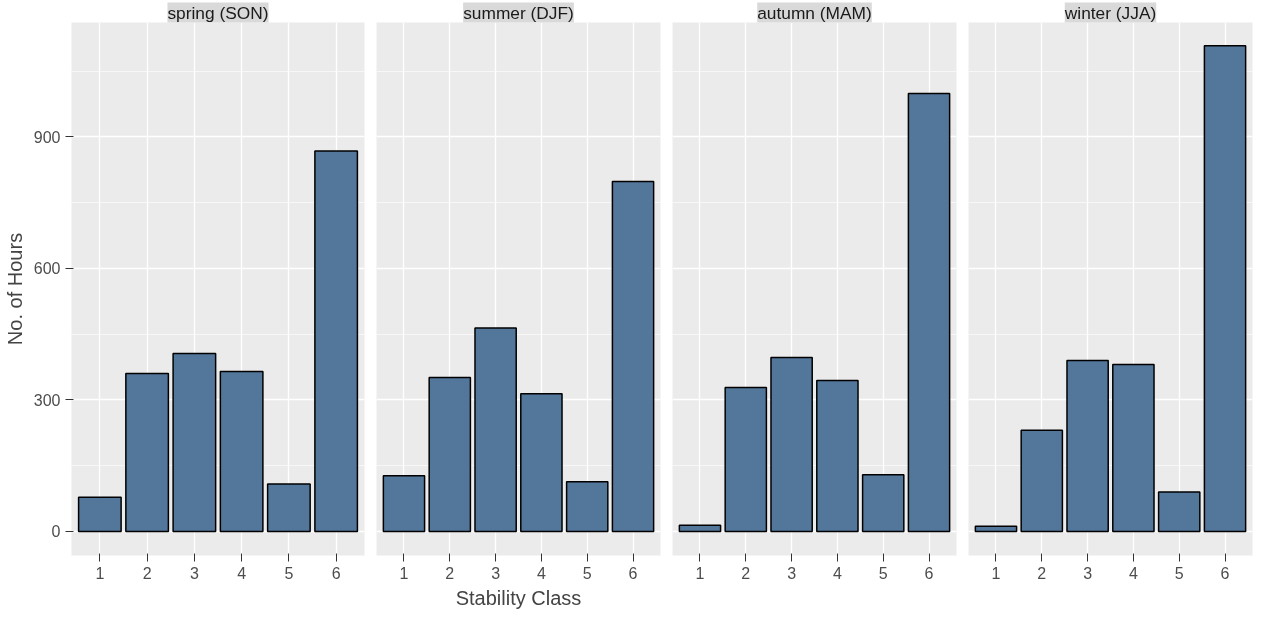  I want to click on y-tick-label: 300, so click(47, 400).